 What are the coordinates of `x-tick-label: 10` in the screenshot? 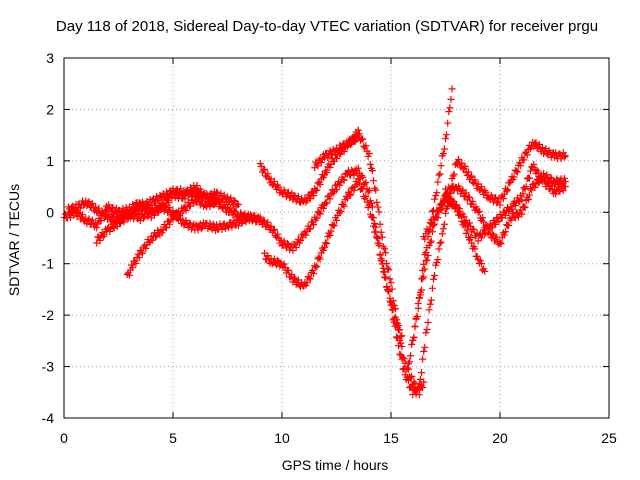 It's located at (282, 438).